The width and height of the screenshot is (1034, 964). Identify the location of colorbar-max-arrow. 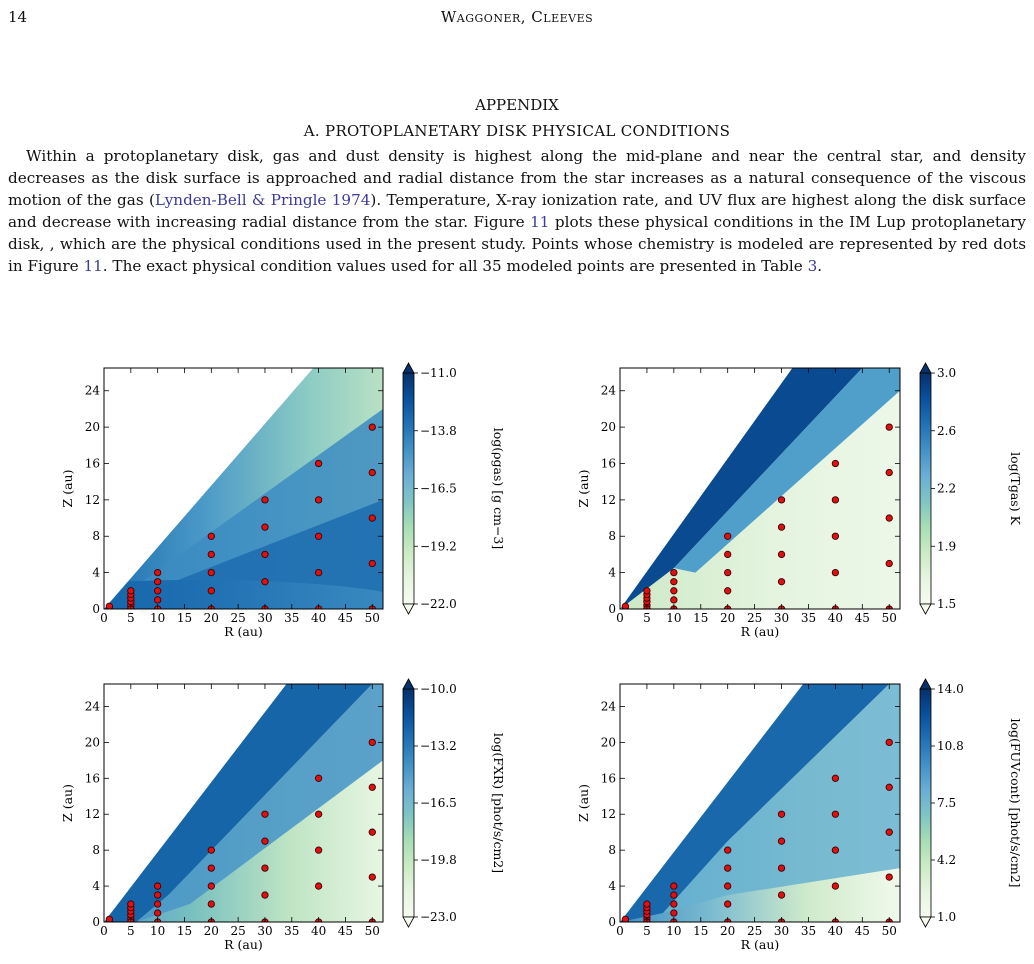
(408, 368).